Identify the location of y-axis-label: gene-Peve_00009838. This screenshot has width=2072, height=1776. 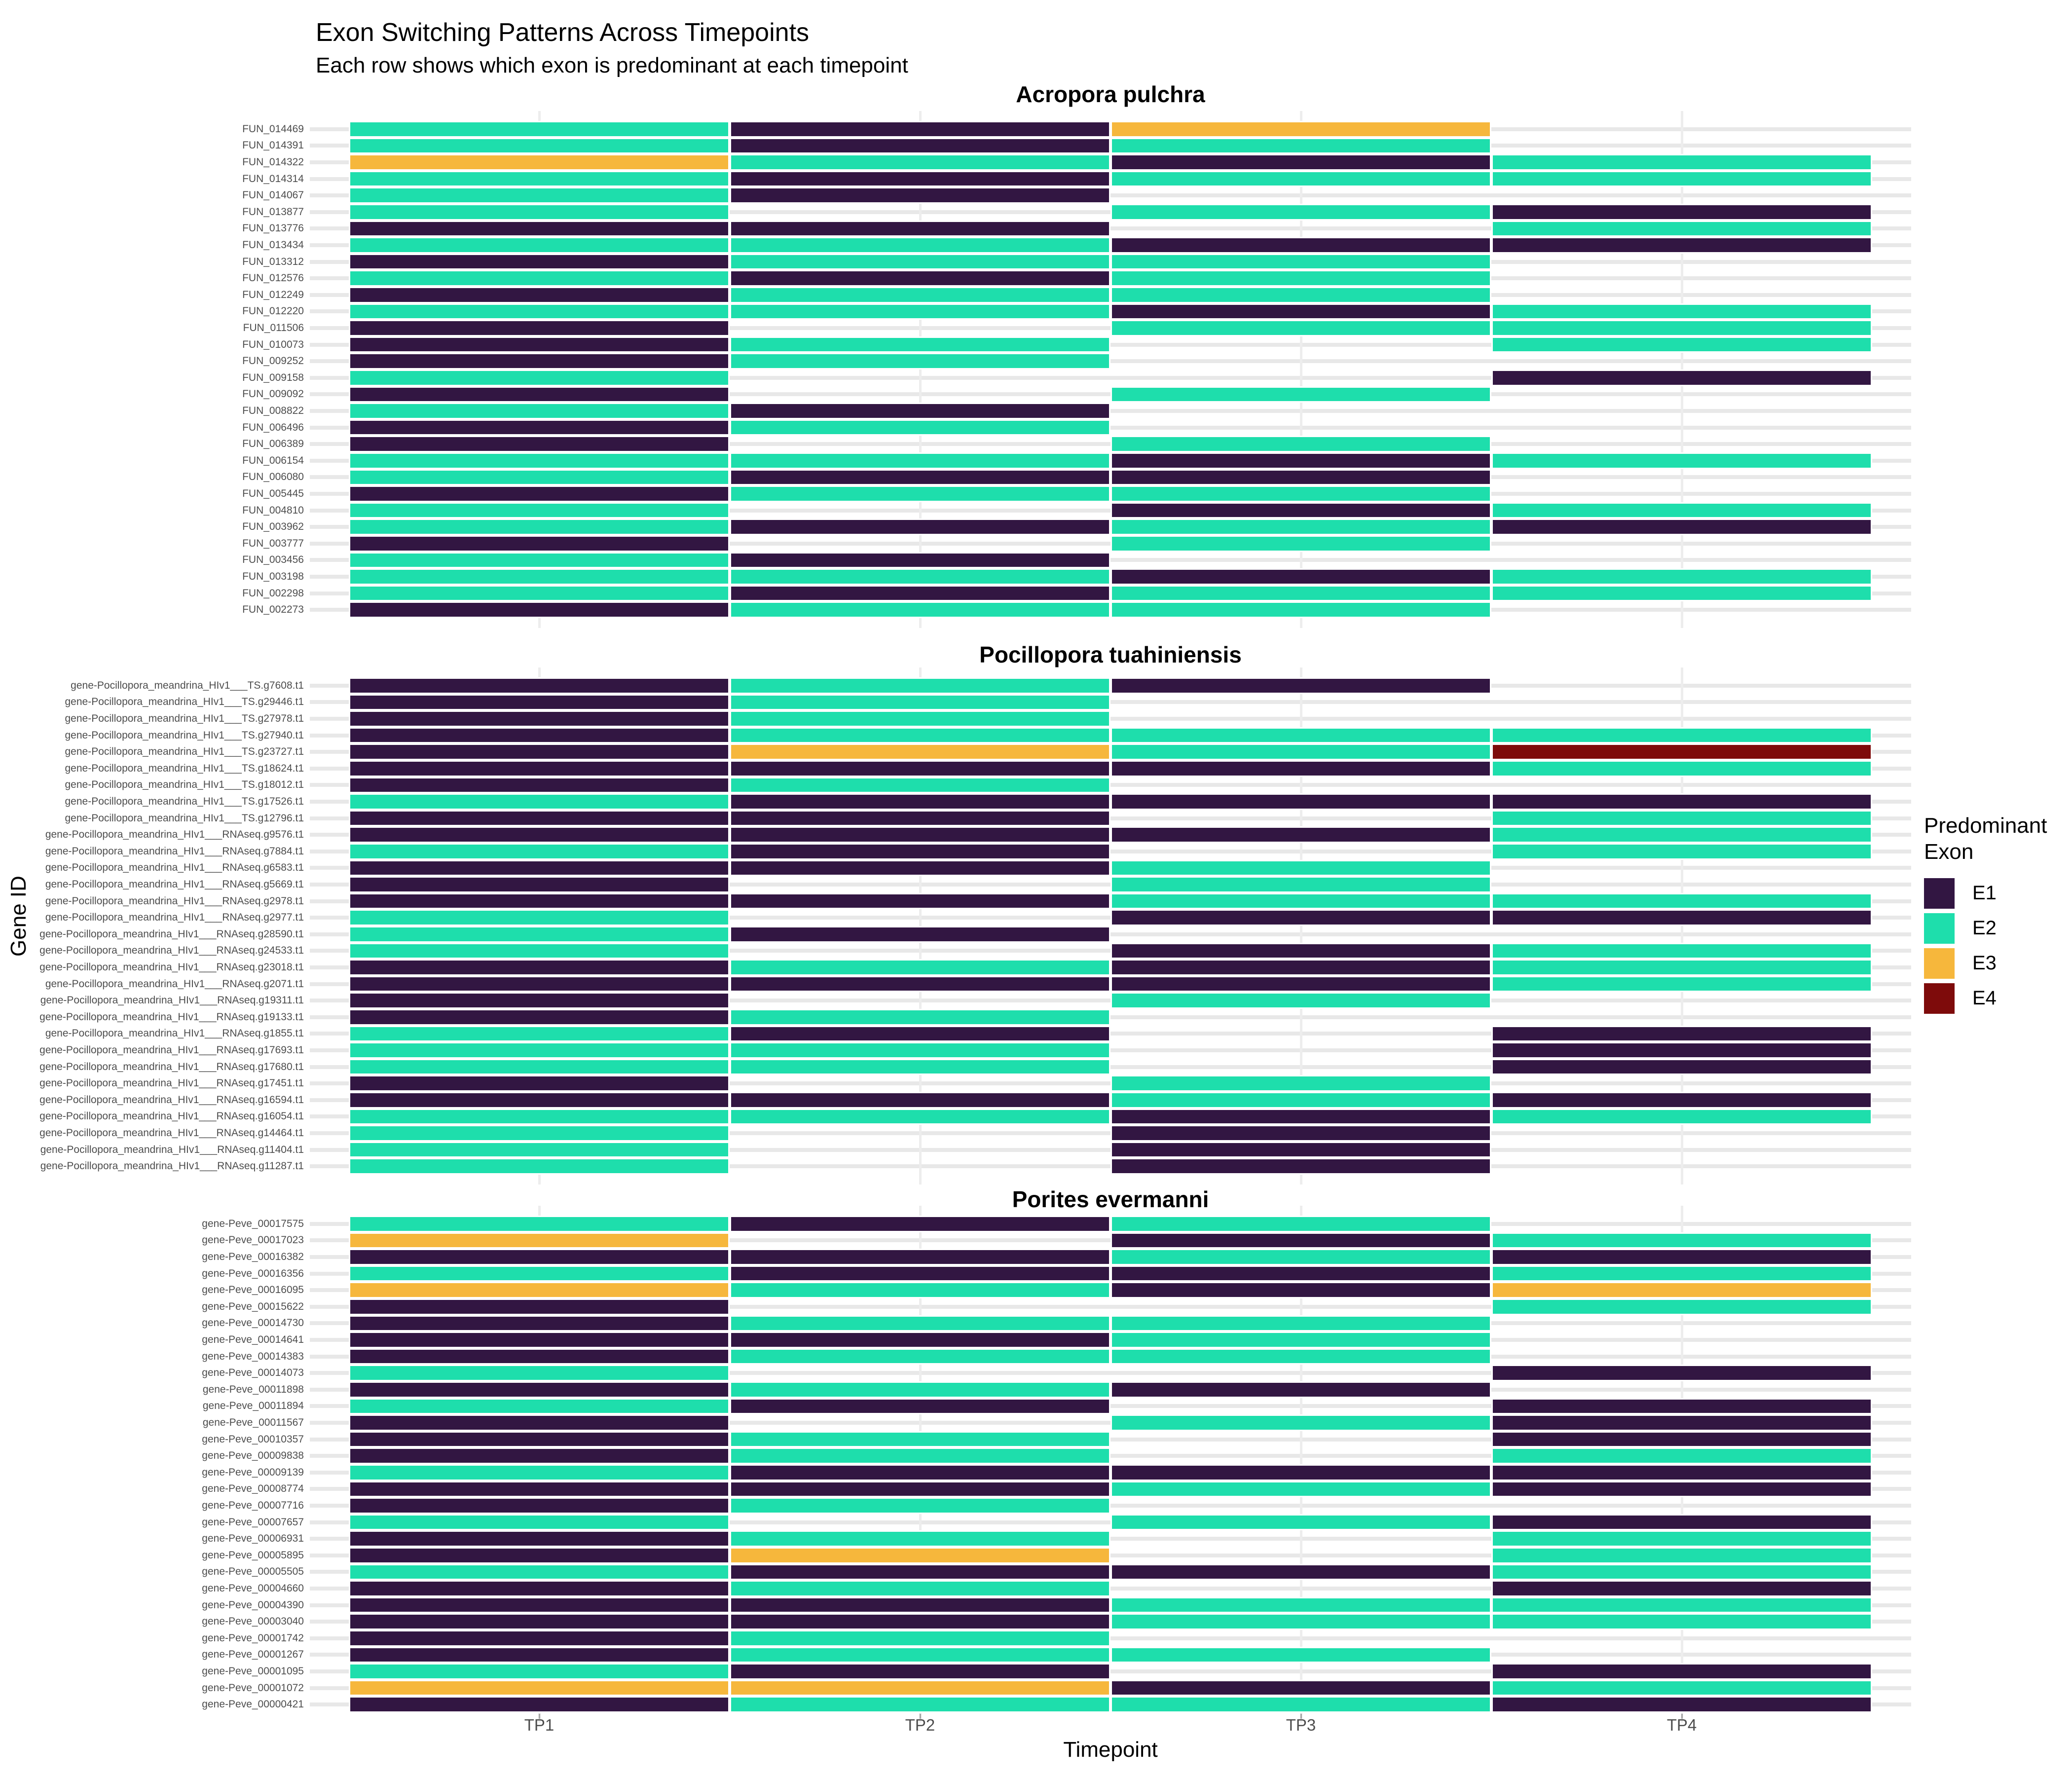
(253, 1456).